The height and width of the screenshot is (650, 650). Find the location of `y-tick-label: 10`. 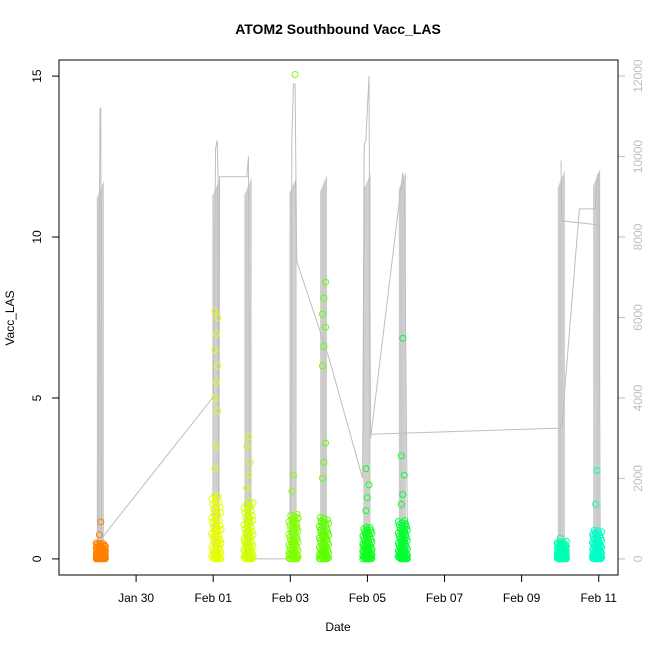

y-tick-label: 10 is located at coordinates (37, 237).